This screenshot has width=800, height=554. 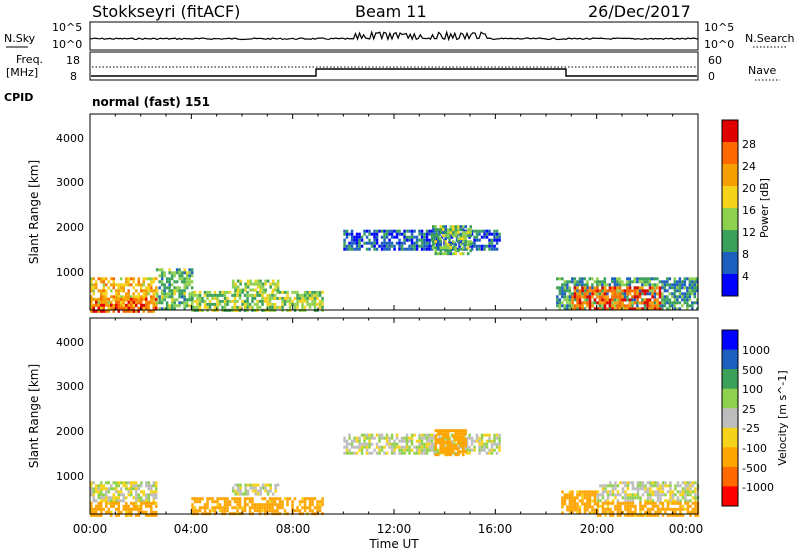 I want to click on power-cbar-tick-16: 16, so click(x=749, y=210).